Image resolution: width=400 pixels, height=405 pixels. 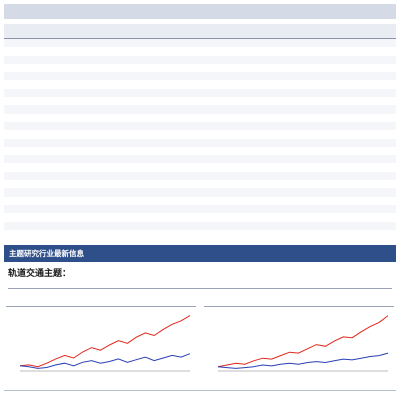 I want to click on chart-2-series-1-line, so click(x=303, y=341).